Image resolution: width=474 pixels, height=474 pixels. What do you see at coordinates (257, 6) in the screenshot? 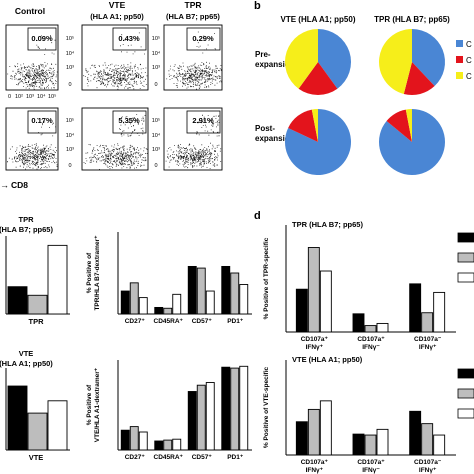
I see `panel-letter-b: b` at bounding box center [257, 6].